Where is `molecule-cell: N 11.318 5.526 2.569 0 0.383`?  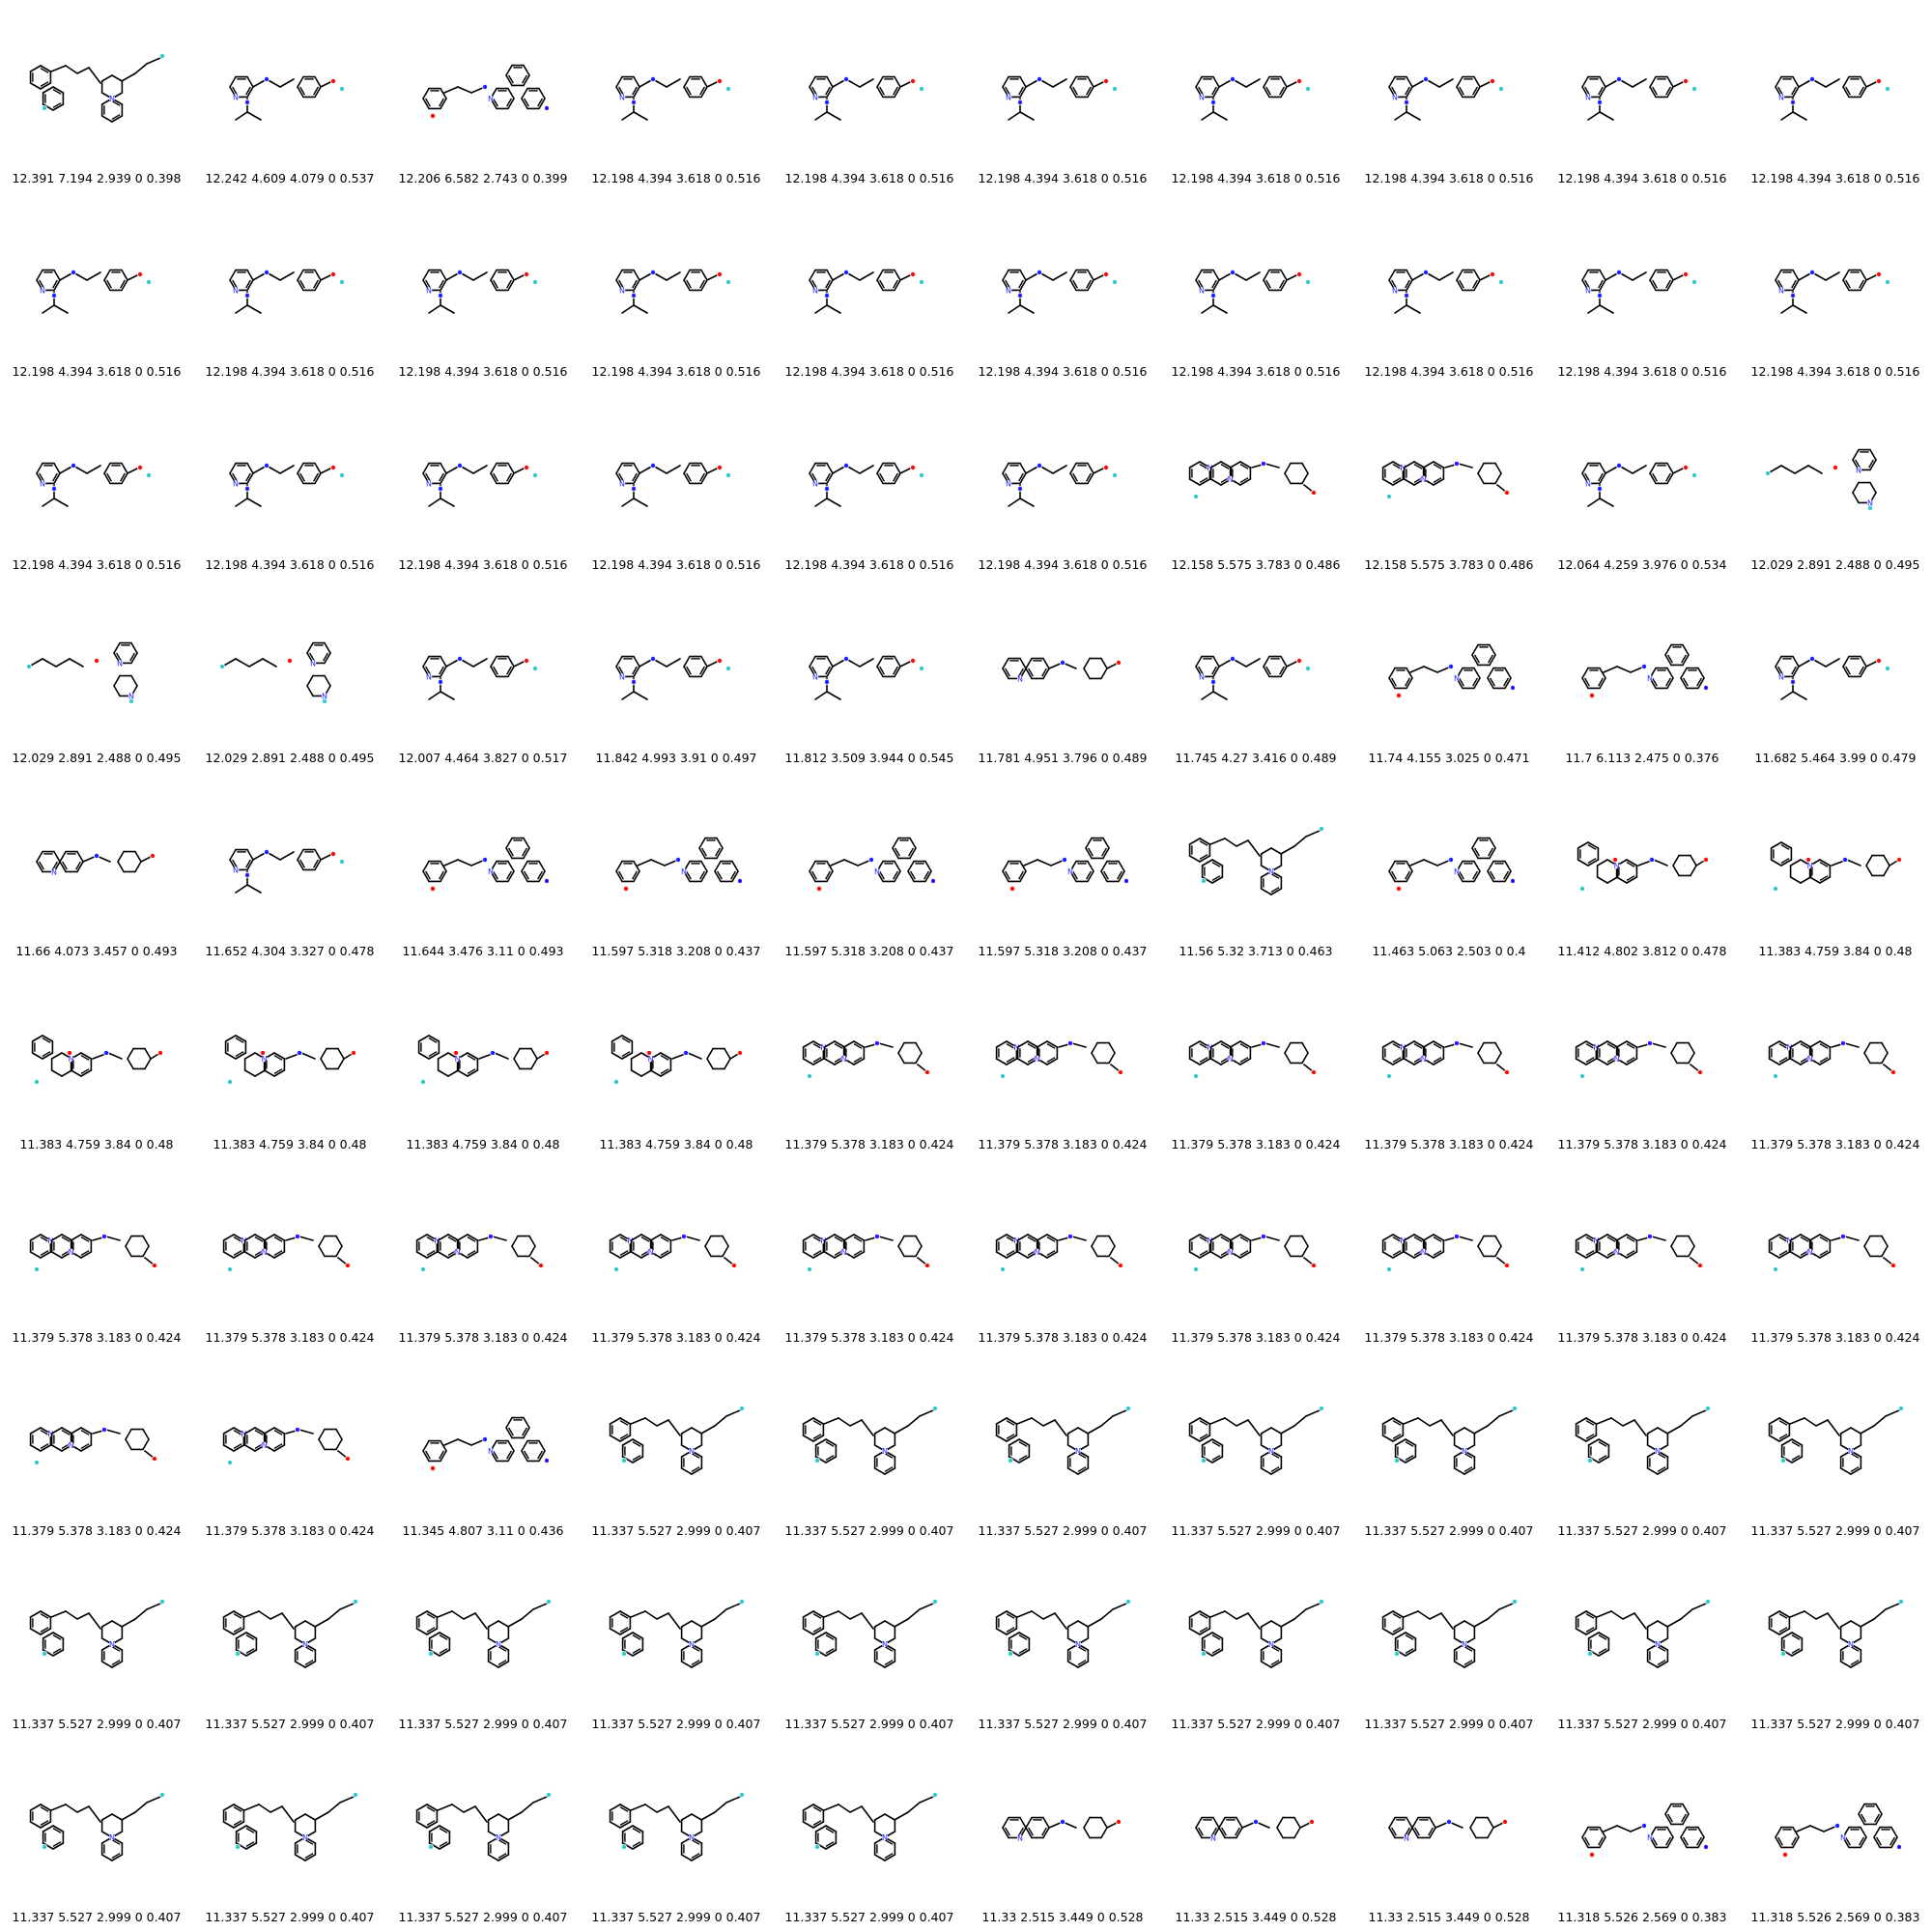
molecule-cell: N 11.318 5.526 2.569 0 0.383 is located at coordinates (1642, 1835).